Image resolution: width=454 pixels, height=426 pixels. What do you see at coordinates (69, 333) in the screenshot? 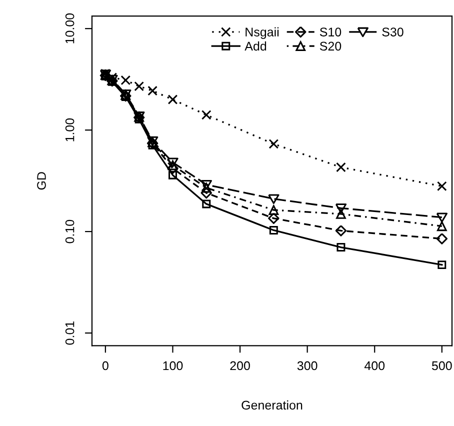
I see `y-tick-label: 0.01` at bounding box center [69, 333].